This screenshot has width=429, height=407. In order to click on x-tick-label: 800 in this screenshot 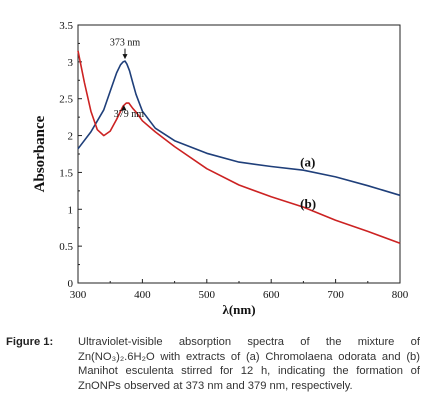, I will do `click(400, 295)`.